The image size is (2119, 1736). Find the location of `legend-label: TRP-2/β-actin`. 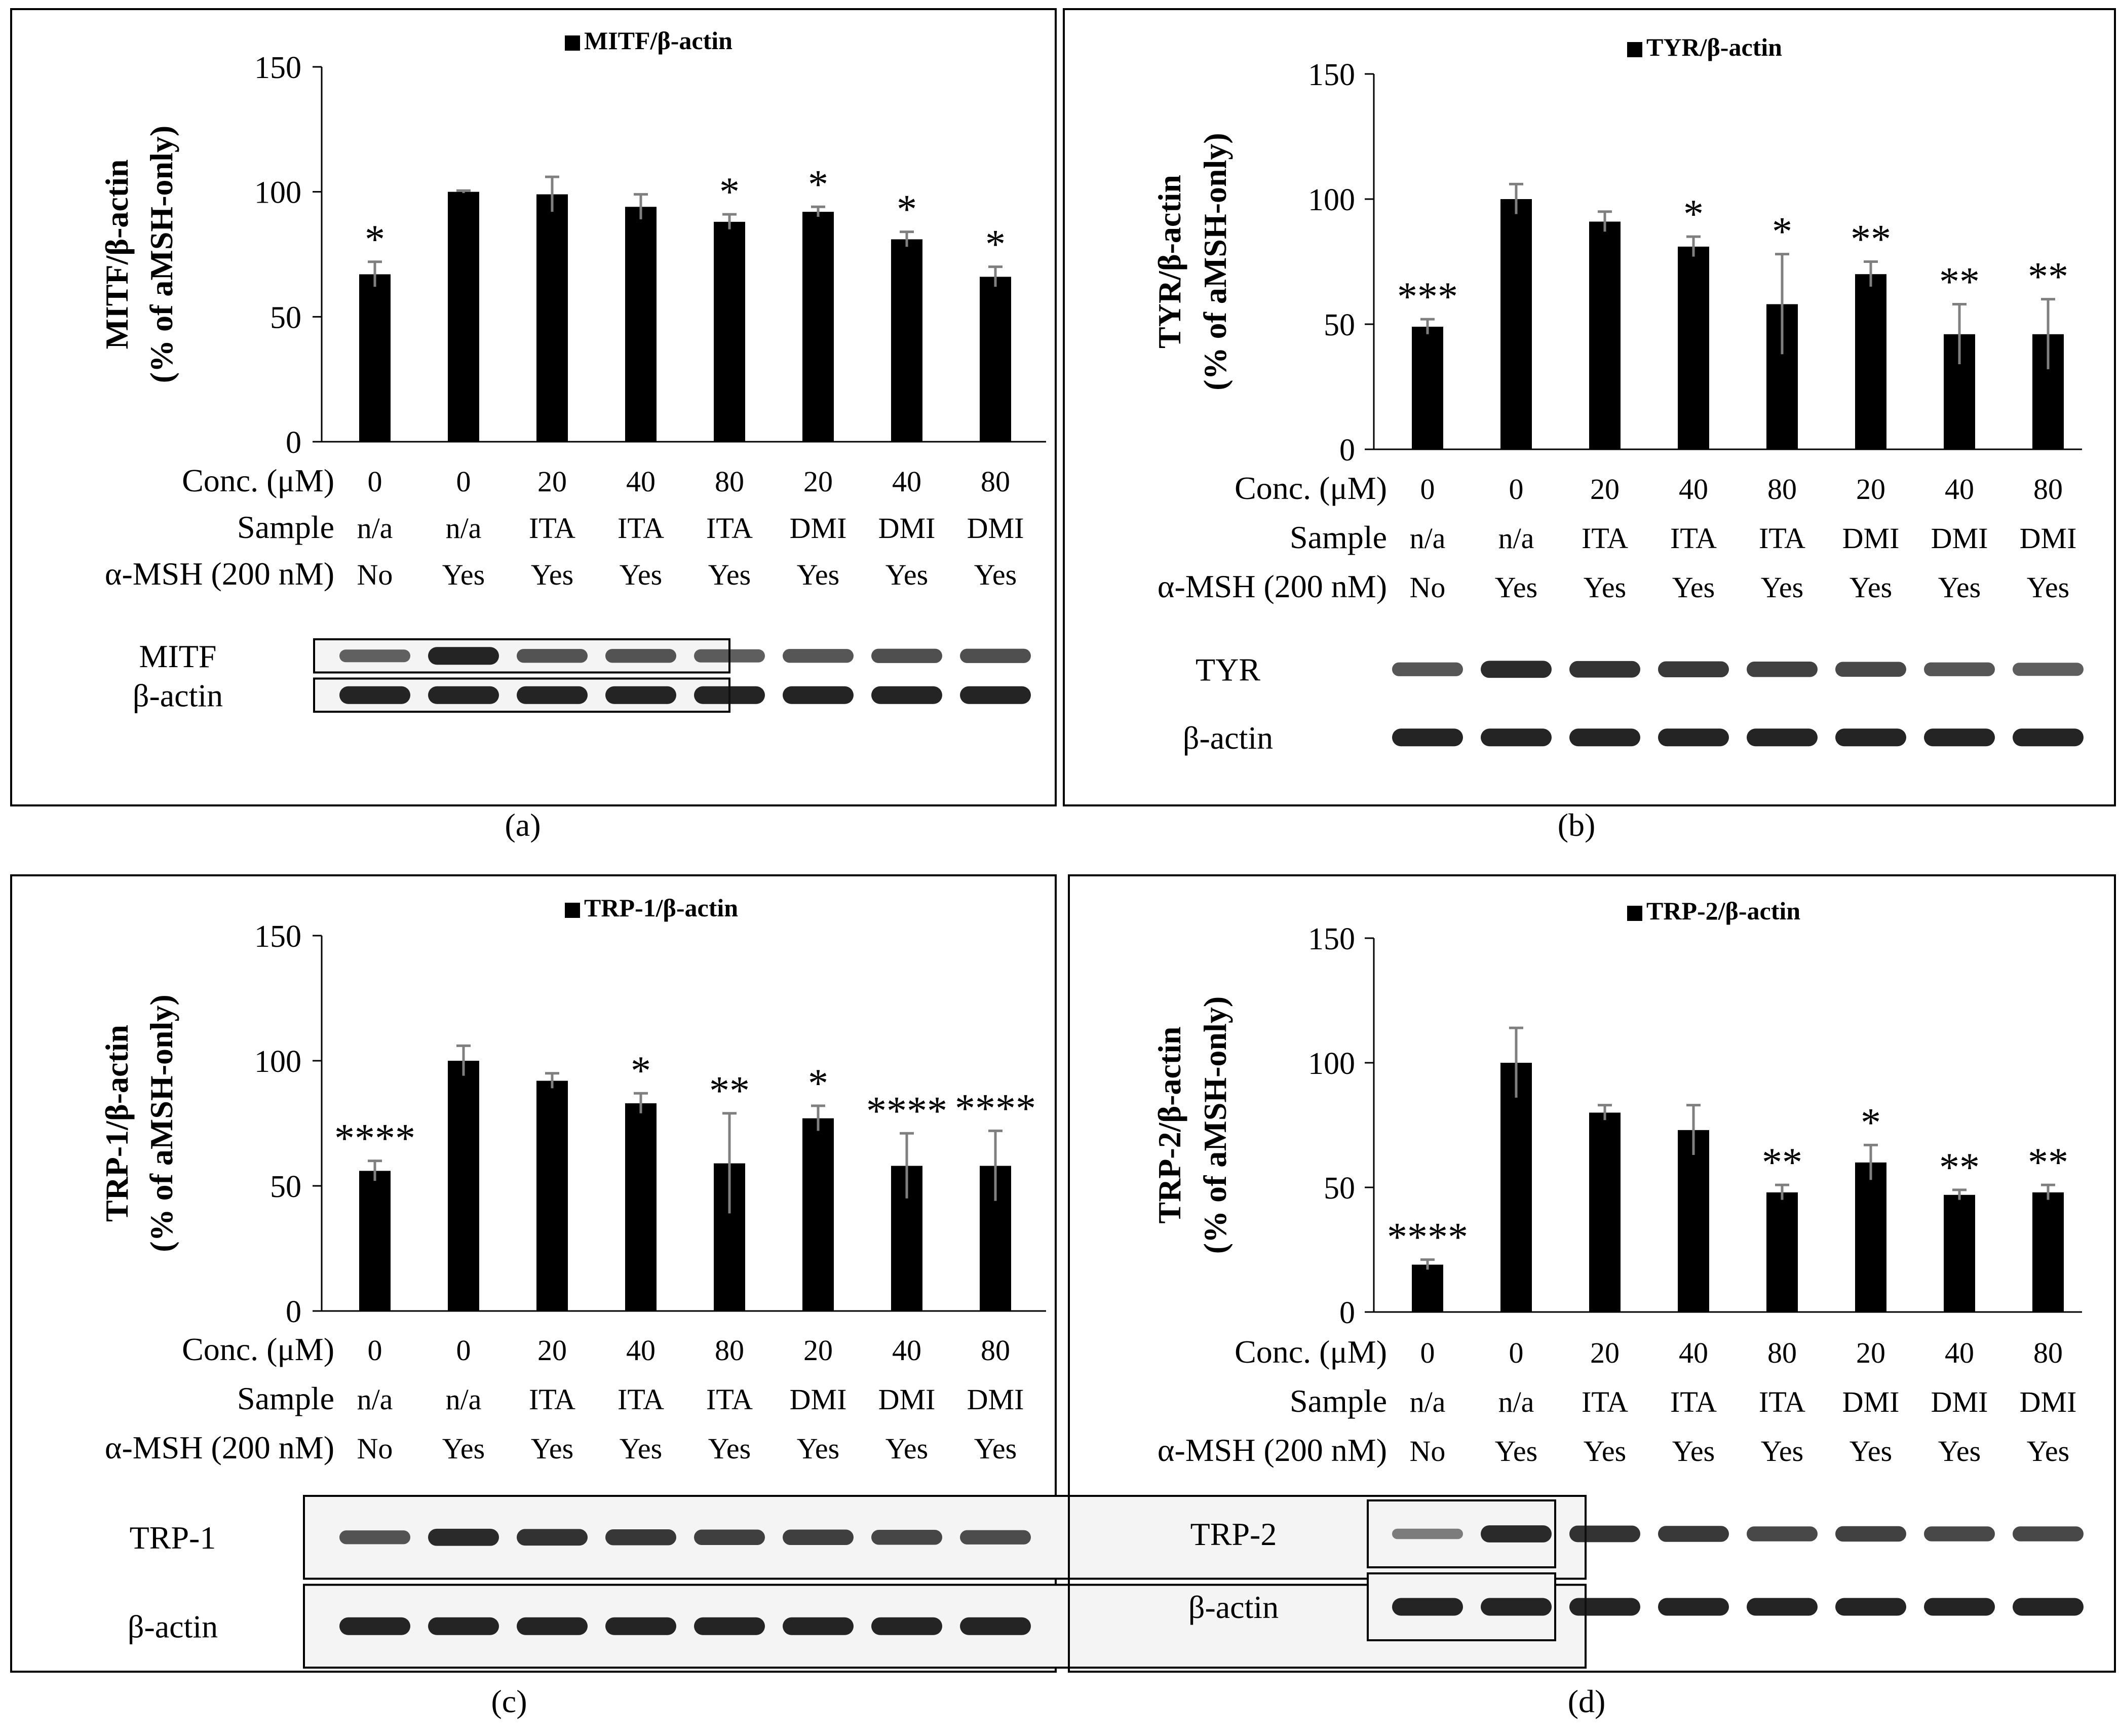

legend-label: TRP-2/β-actin is located at coordinates (1723, 911).